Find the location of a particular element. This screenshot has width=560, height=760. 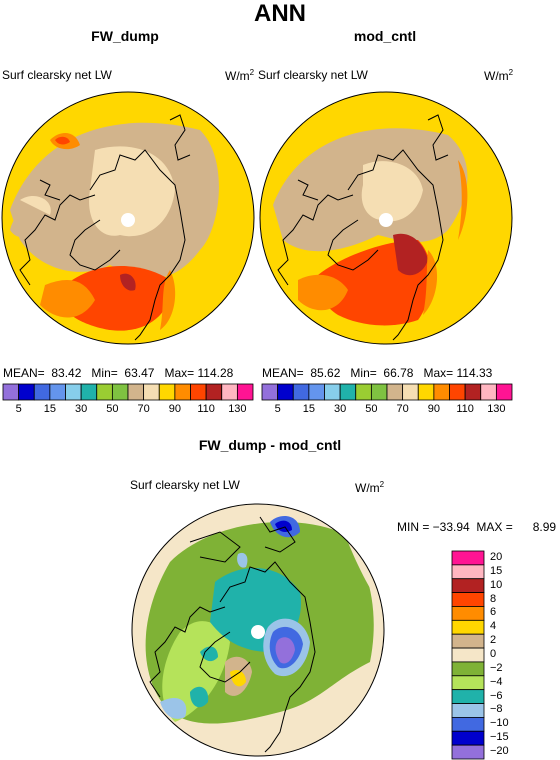

colorbar-tick-label: −6 is located at coordinates (496, 695).